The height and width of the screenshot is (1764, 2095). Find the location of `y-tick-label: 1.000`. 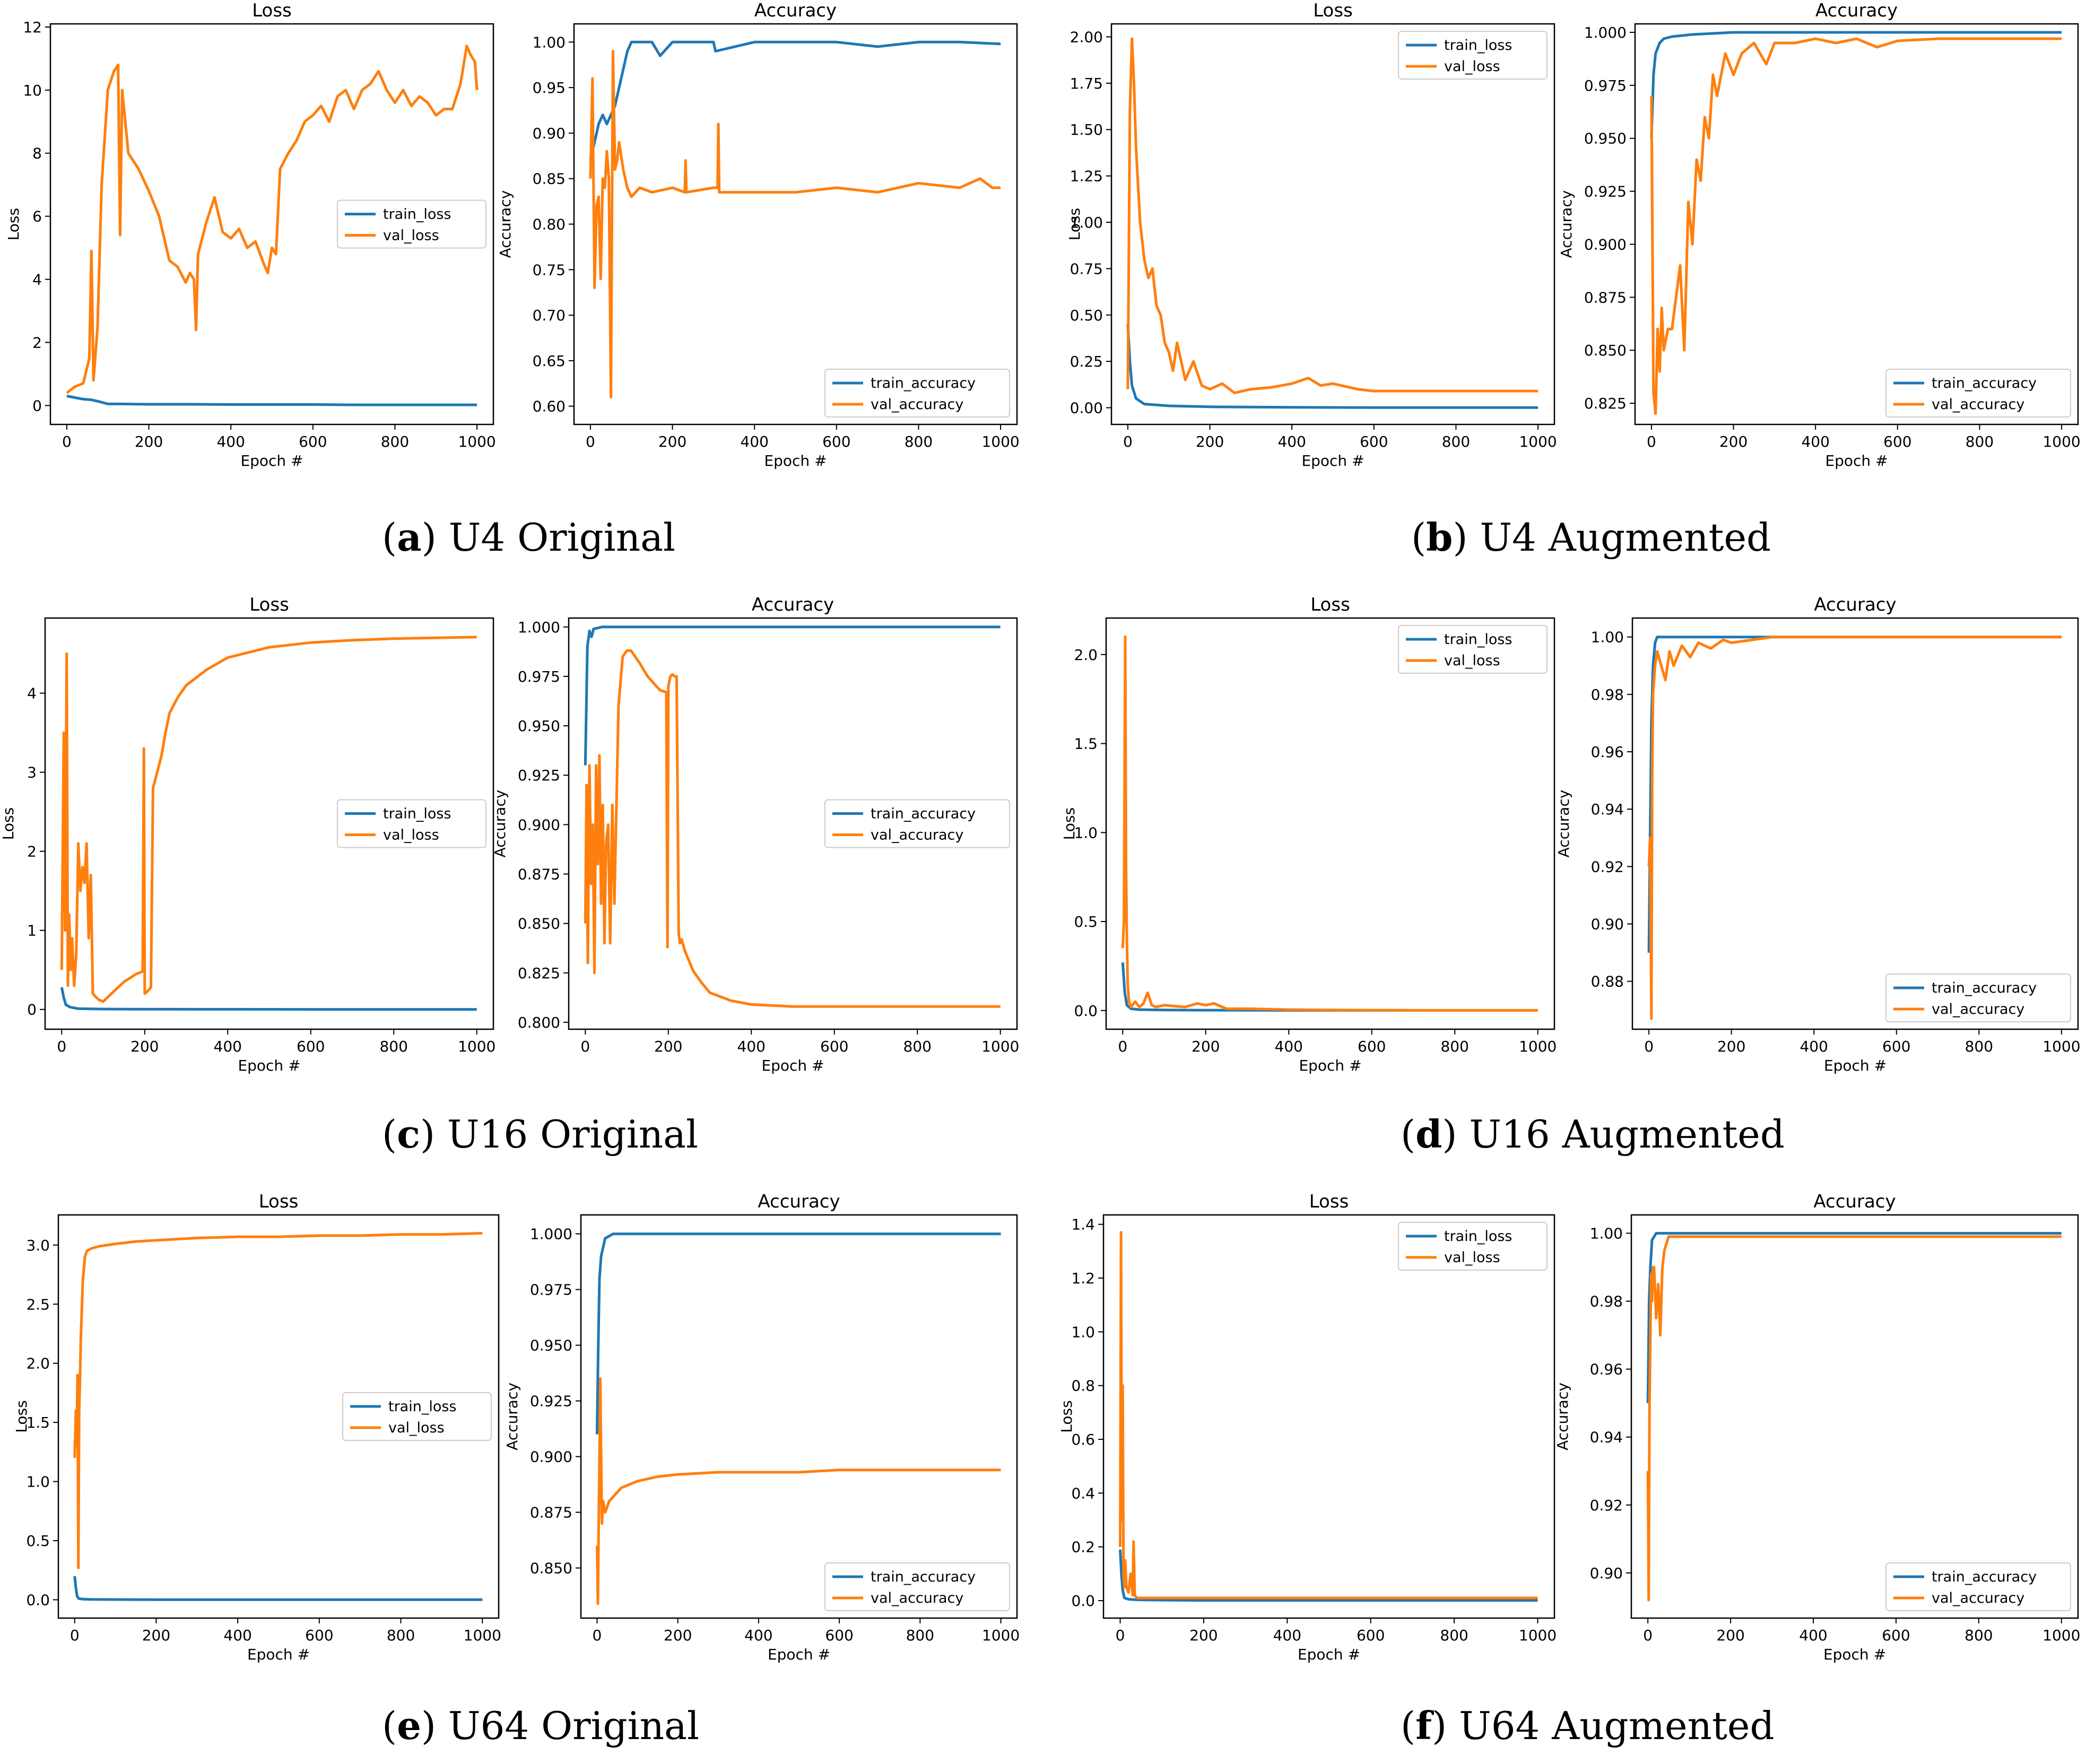

y-tick-label: 1.000 is located at coordinates (551, 1235).